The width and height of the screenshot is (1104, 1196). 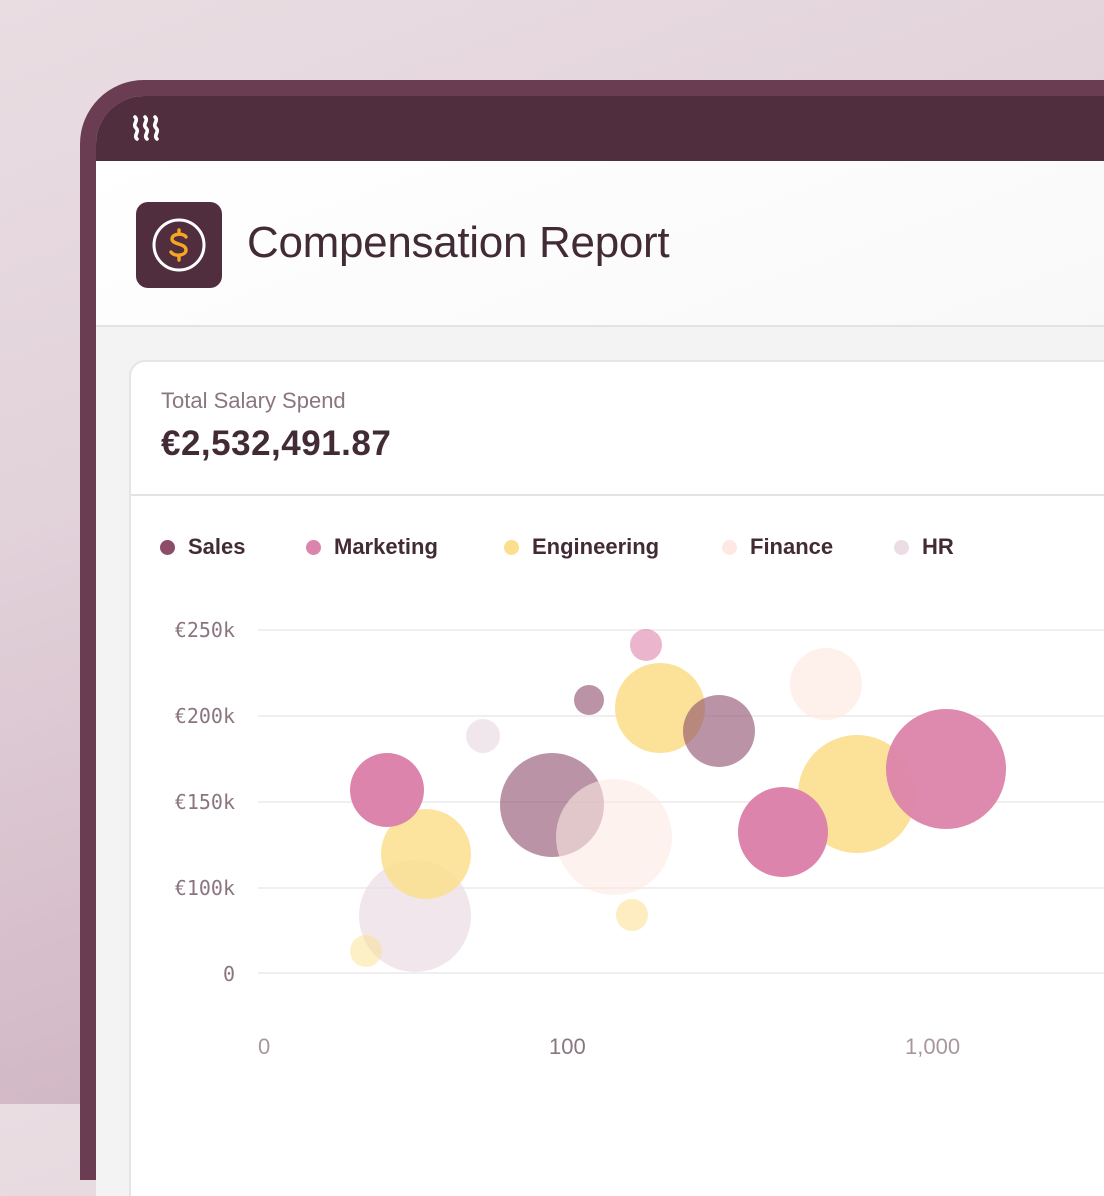 I want to click on y-tick-label: €150k, so click(x=204, y=802).